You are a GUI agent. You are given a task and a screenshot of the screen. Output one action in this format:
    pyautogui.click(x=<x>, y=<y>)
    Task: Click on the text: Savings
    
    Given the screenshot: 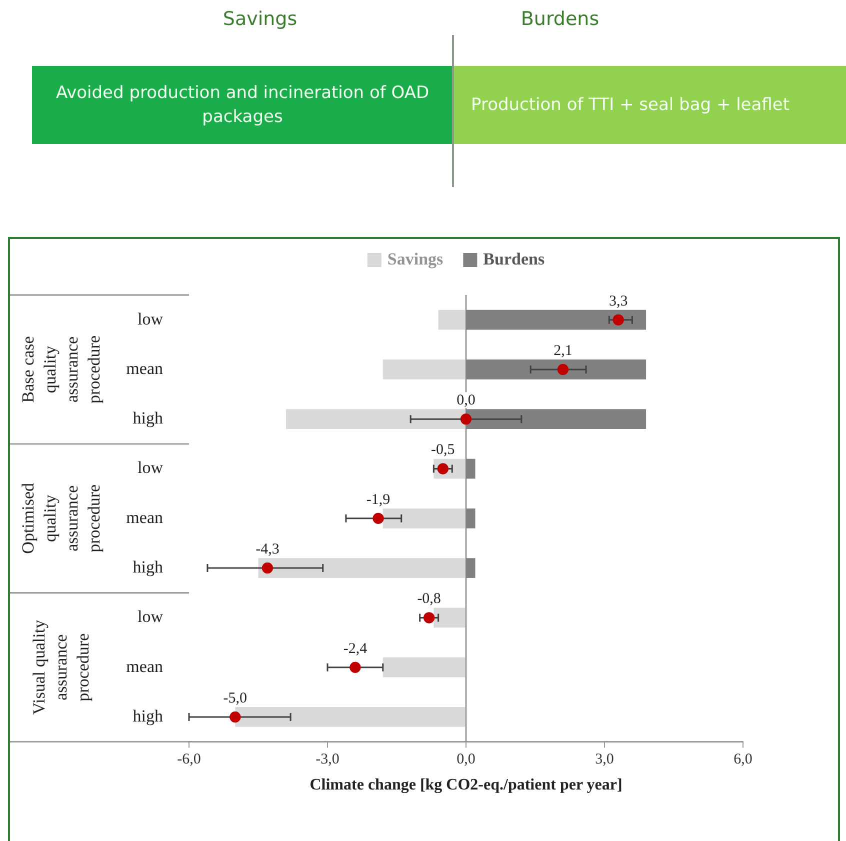 What is the action you would take?
    pyautogui.click(x=260, y=19)
    